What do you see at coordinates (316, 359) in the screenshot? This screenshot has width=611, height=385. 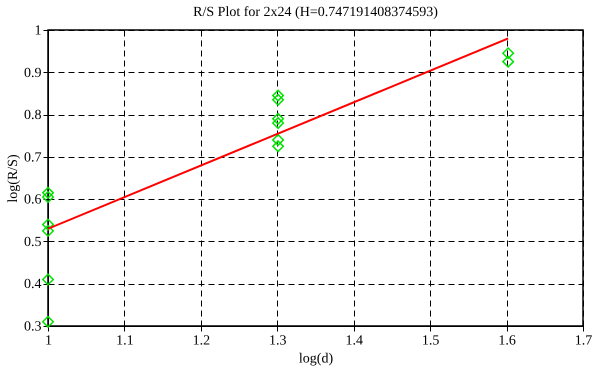 I see `x-axis-title: log(d)` at bounding box center [316, 359].